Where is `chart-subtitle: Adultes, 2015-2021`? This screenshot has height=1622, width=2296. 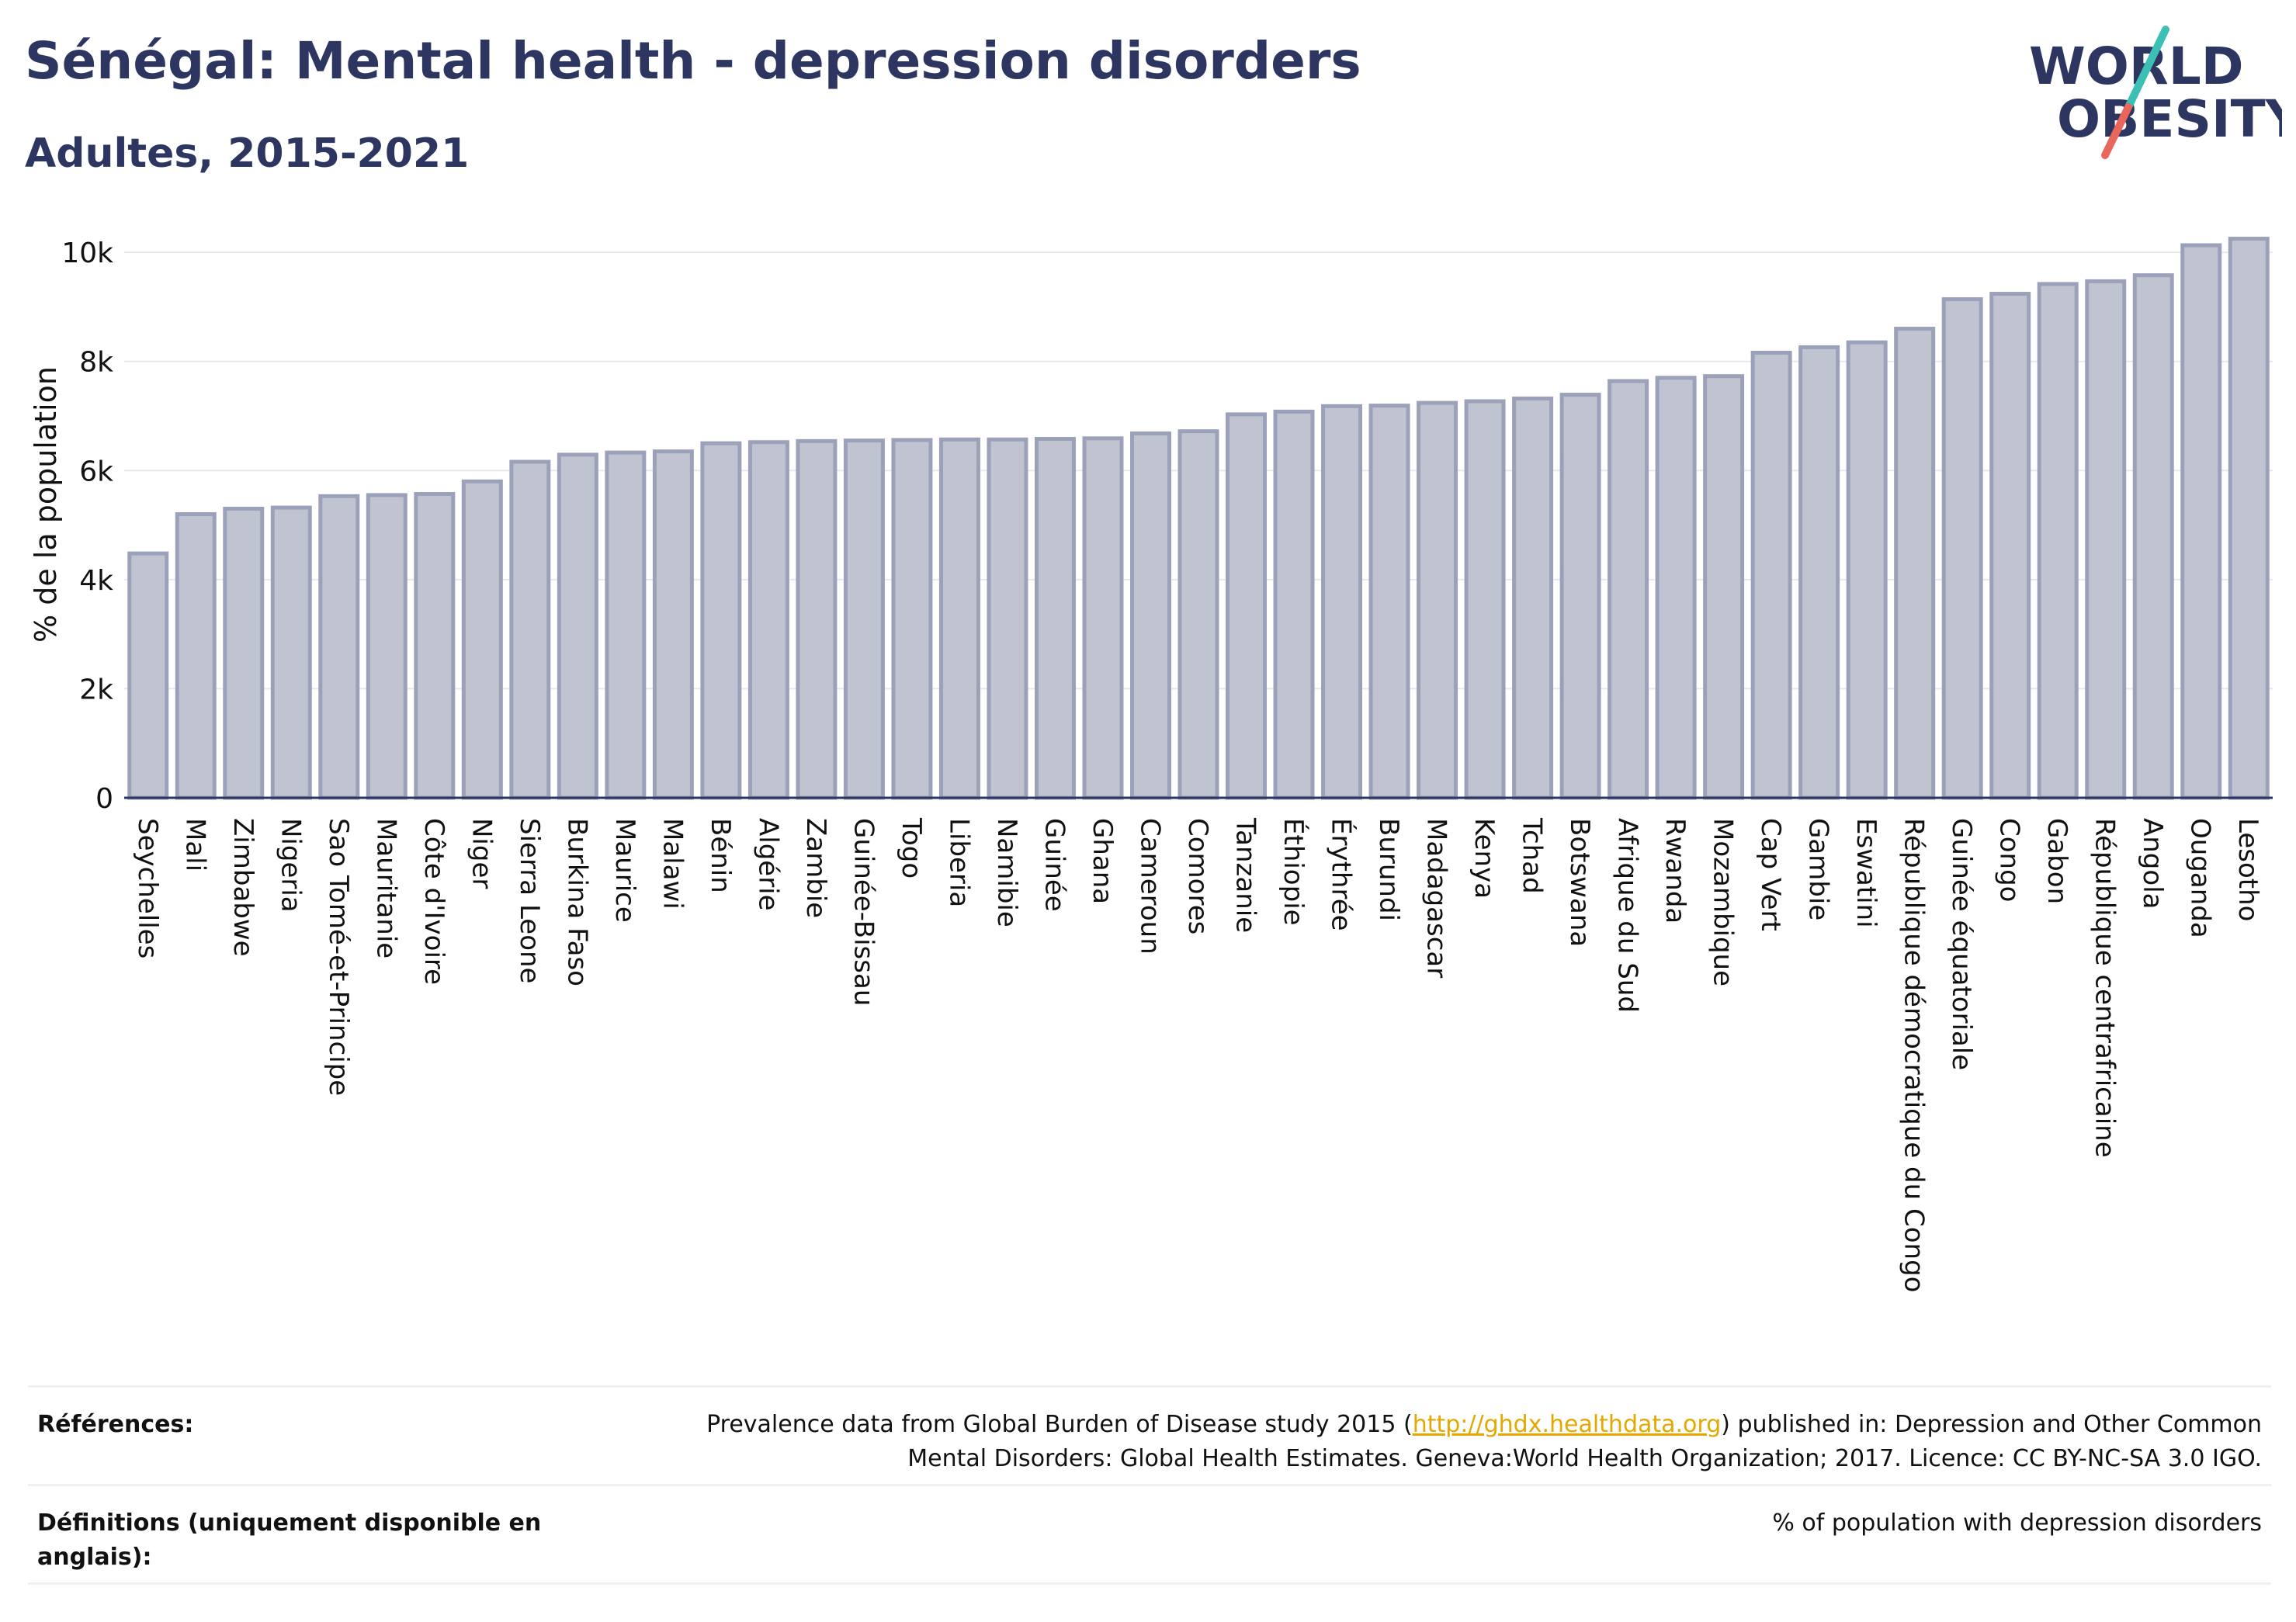
chart-subtitle: Adultes, 2015-2021 is located at coordinates (248, 153).